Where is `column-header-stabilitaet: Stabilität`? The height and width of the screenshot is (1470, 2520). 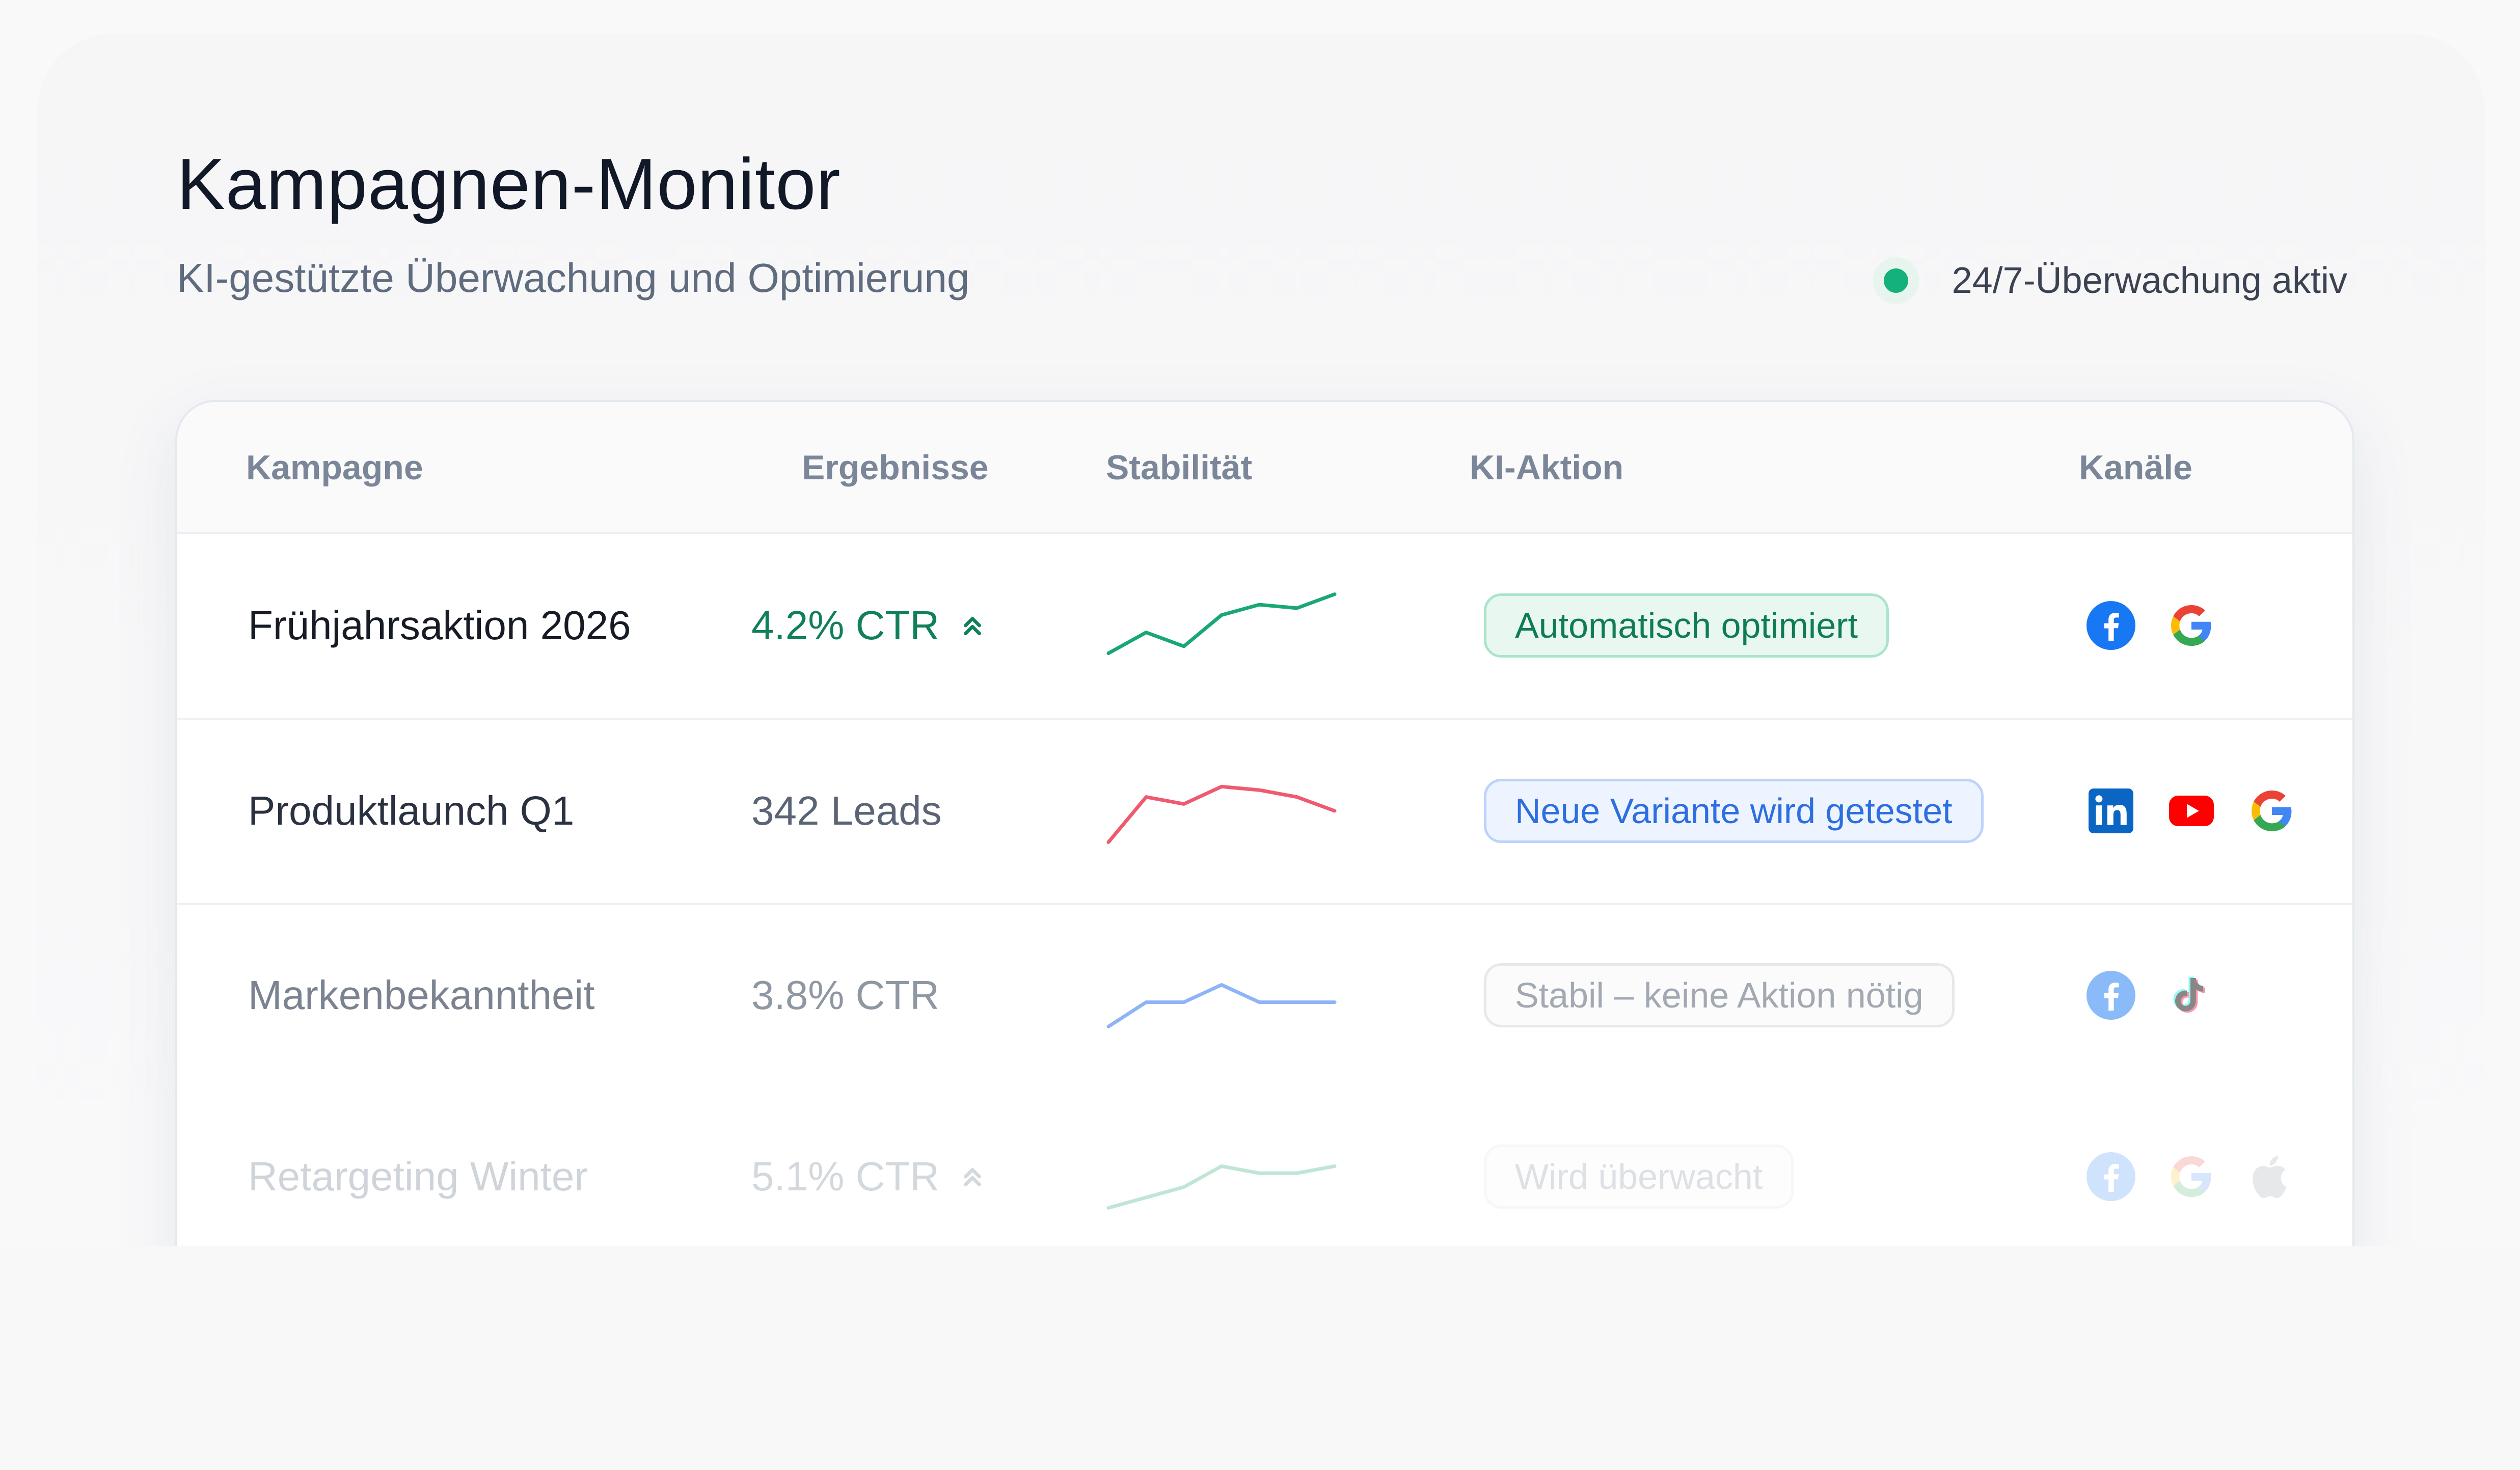
column-header-stabilitaet: Stabilität is located at coordinates (1179, 467).